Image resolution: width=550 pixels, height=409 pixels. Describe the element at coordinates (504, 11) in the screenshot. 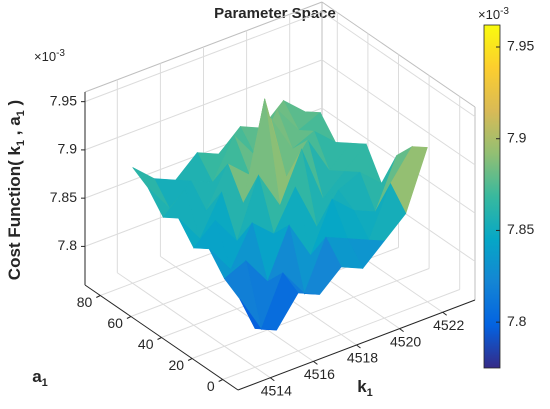

I see `colorbar-exponent-part: -3` at that location.